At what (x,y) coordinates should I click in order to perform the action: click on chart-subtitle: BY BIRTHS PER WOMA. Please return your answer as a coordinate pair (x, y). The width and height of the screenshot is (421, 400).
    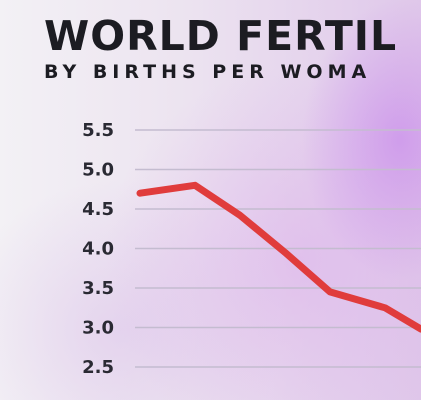
    Looking at the image, I should click on (208, 72).